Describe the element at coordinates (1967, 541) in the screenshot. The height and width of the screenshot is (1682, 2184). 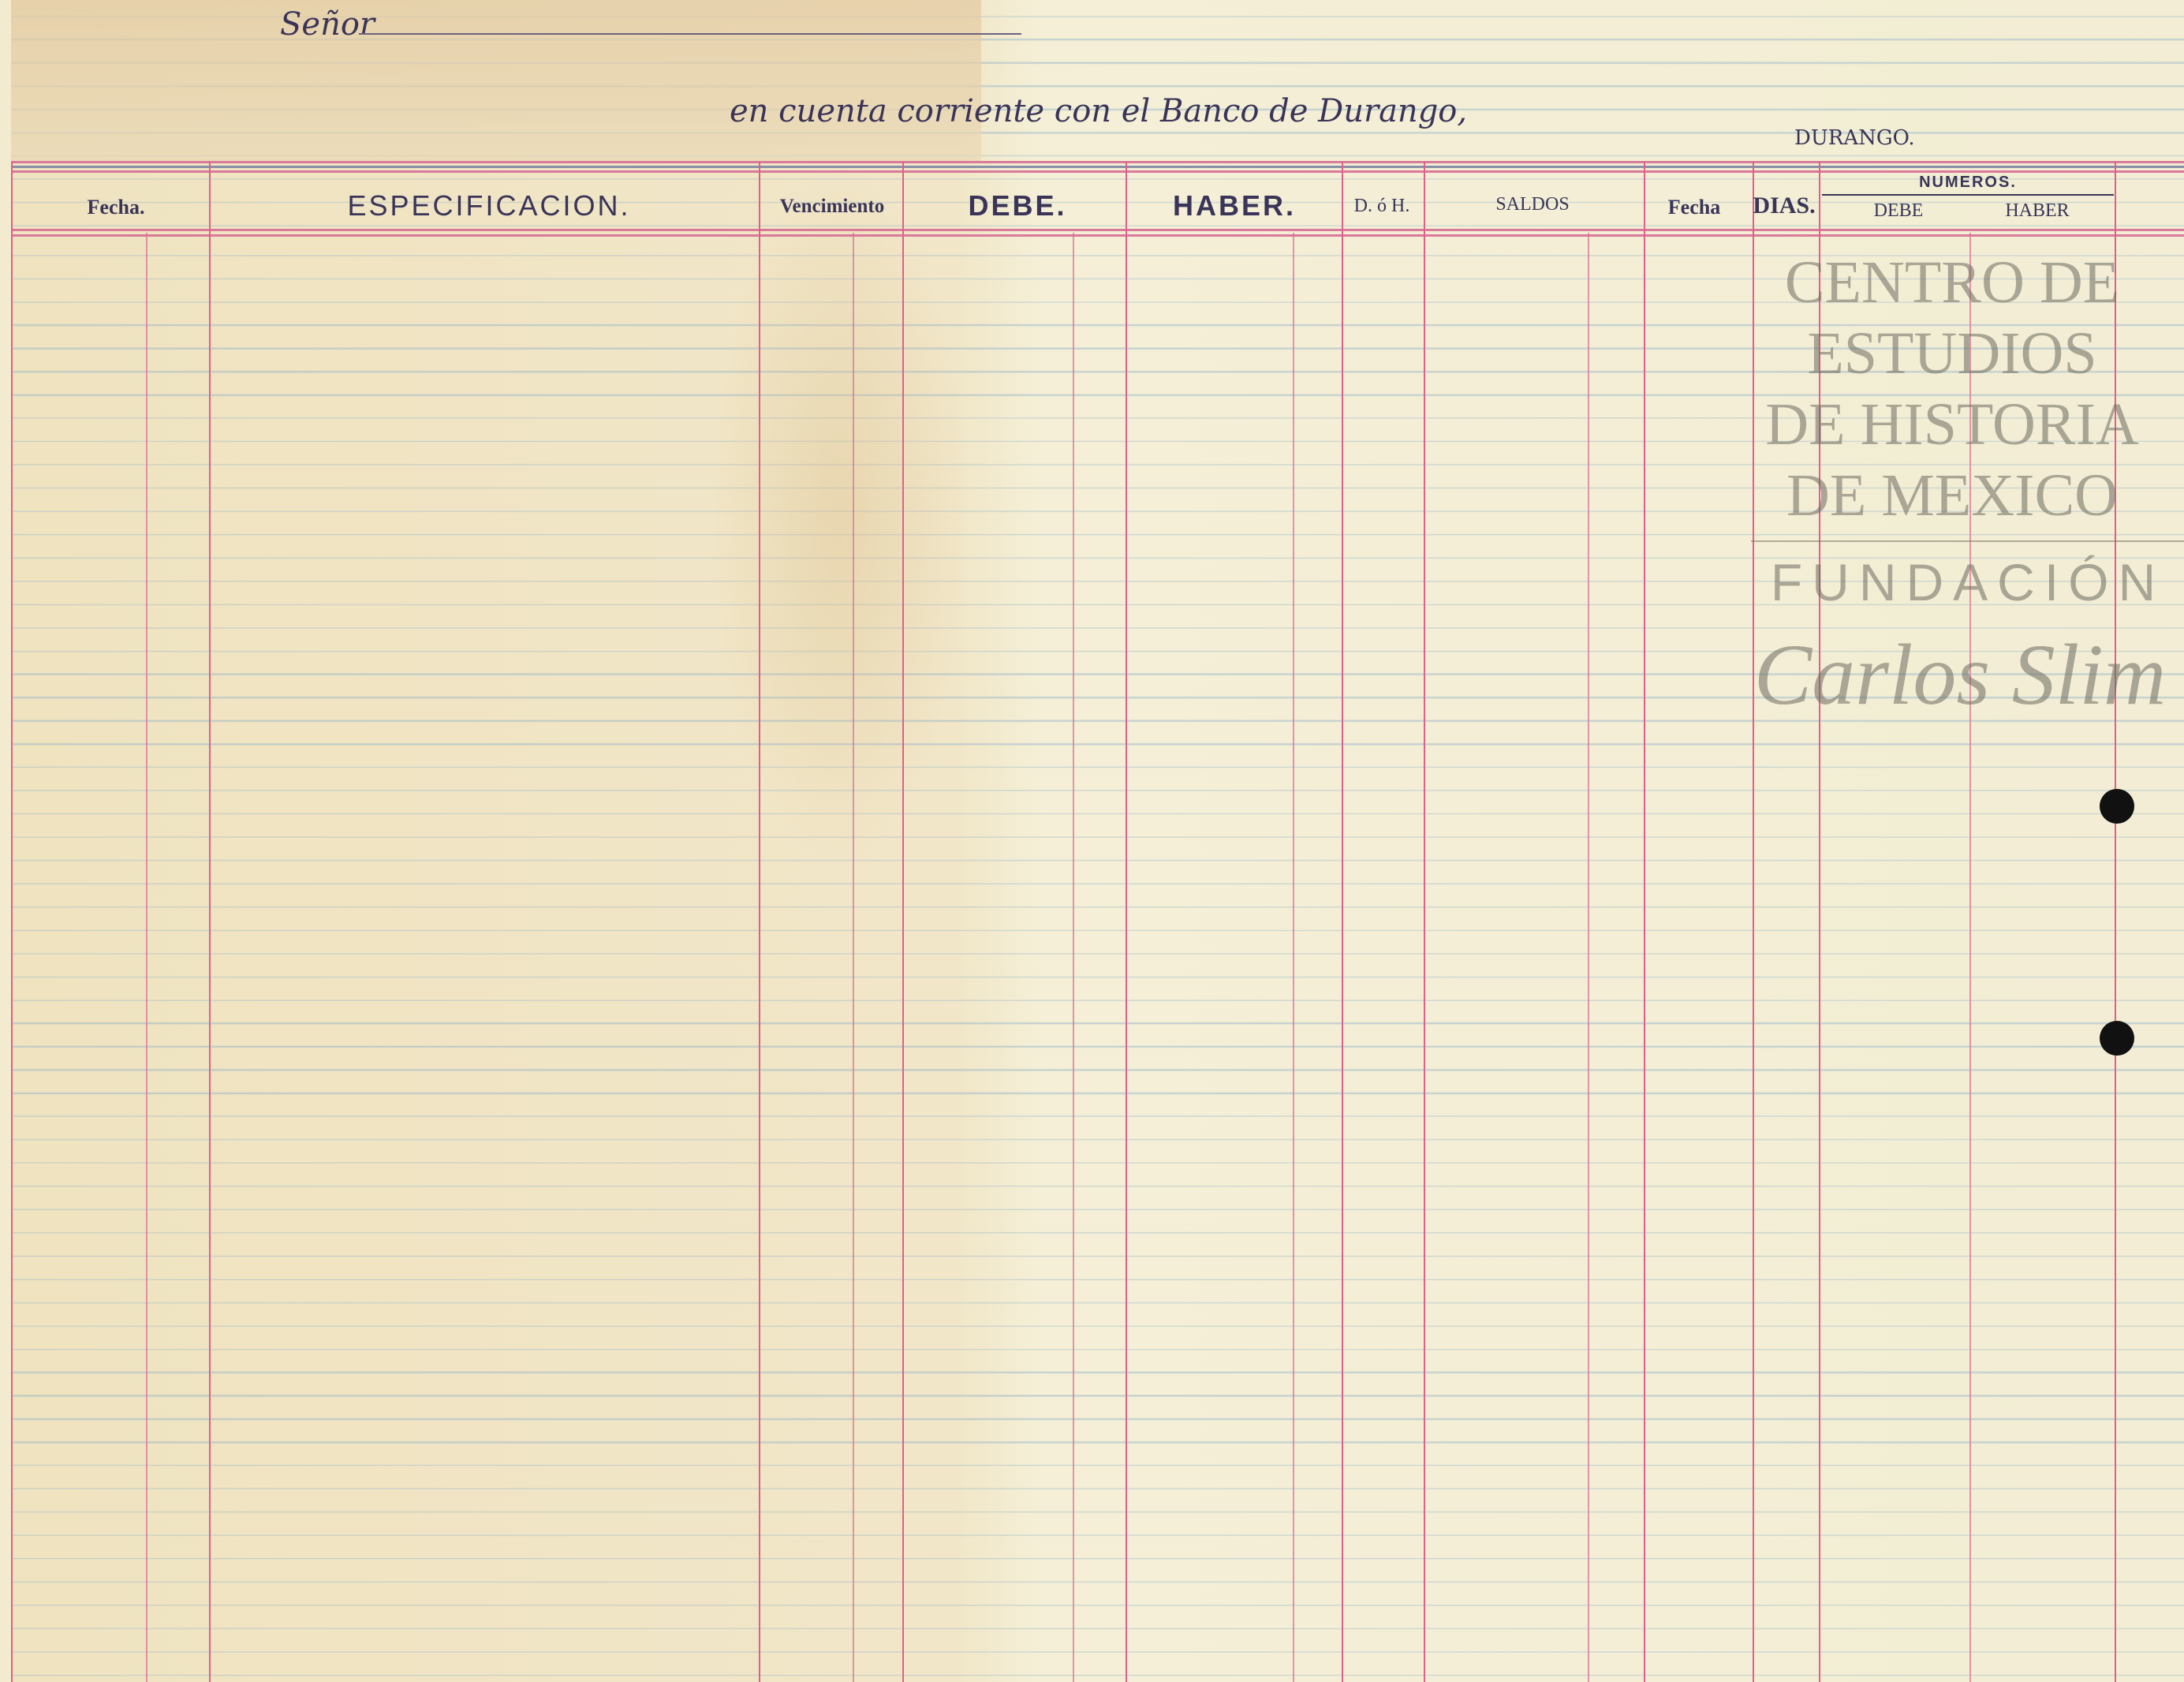
I see `watermark-rule` at that location.